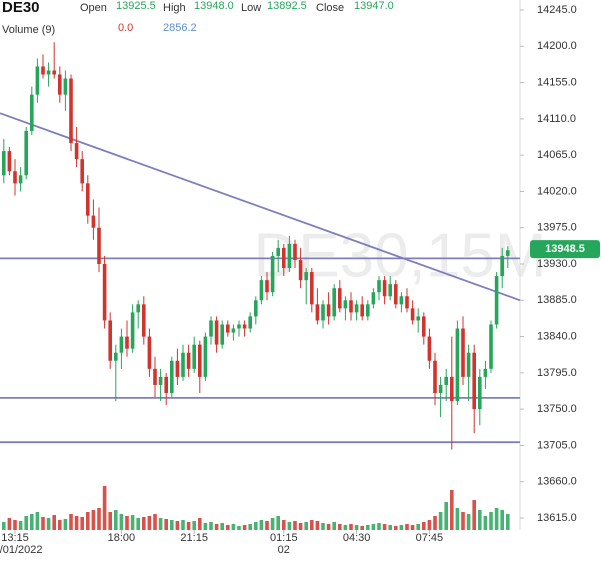 The image size is (601, 563). What do you see at coordinates (557, 336) in the screenshot?
I see `y-tick-label: 13840.0` at bounding box center [557, 336].